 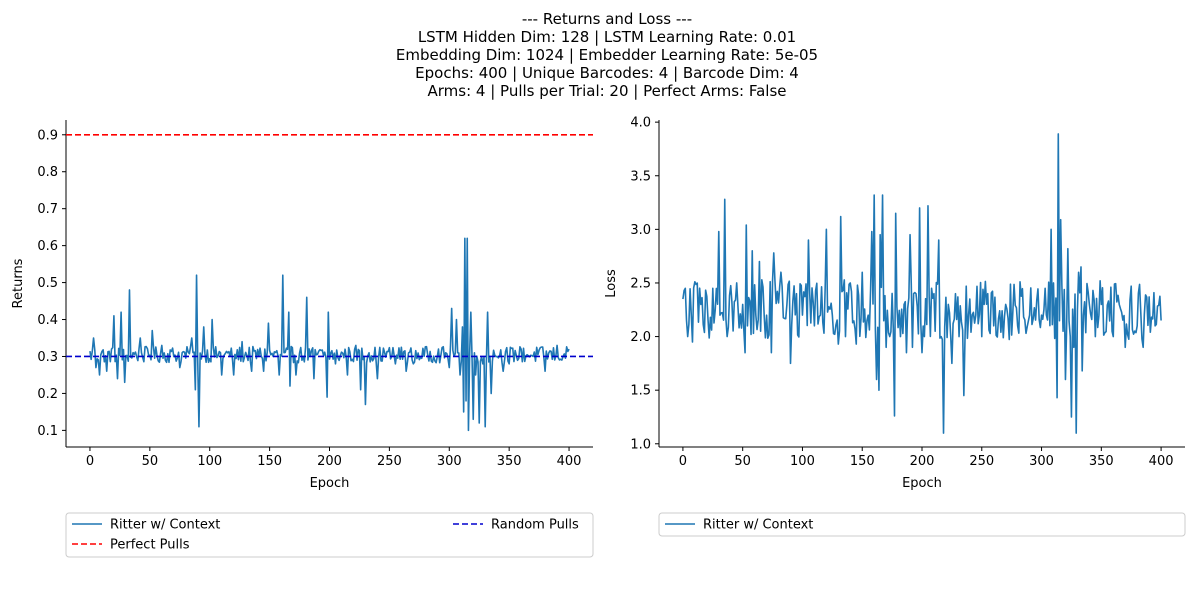 What do you see at coordinates (640, 176) in the screenshot?
I see `loss-ytick-label: 3.5` at bounding box center [640, 176].